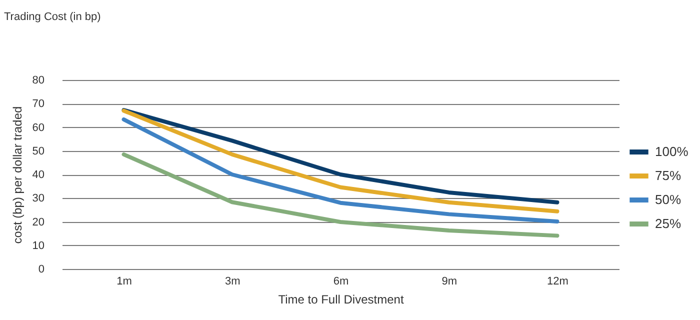 This screenshot has height=320, width=700. I want to click on x-tick-label: 9m, so click(450, 282).